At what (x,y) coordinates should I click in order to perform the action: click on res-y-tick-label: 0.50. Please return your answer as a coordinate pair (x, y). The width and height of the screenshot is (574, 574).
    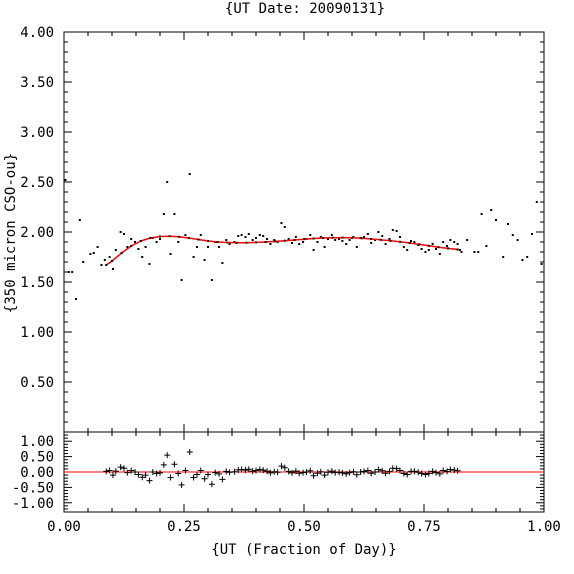
    Looking at the image, I should click on (37, 458).